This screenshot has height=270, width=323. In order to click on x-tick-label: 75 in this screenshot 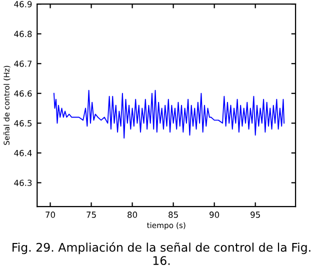, I will do `click(91, 215)`.